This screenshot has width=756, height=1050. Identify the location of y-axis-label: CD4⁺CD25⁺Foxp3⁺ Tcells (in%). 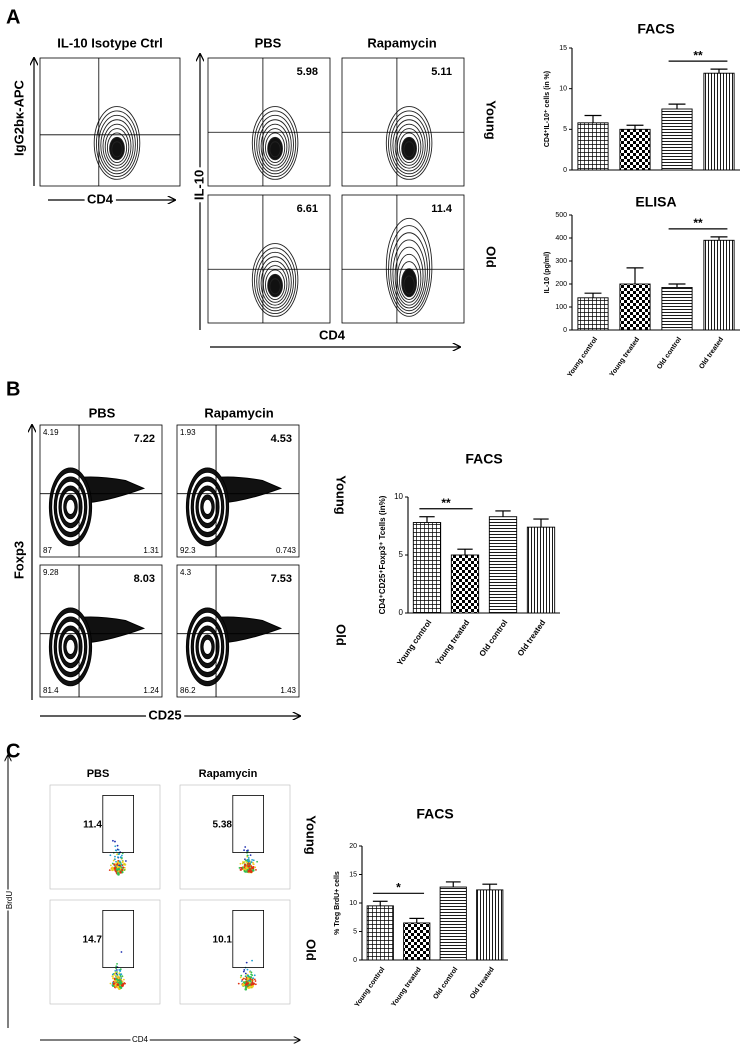
(382, 554).